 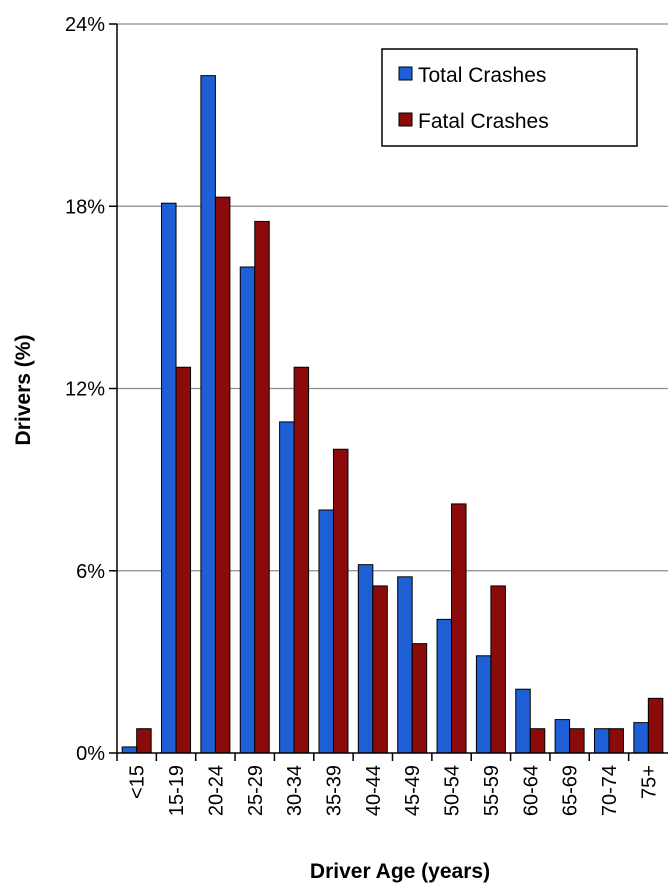 I want to click on x-tick-label: 20-24, so click(x=216, y=790).